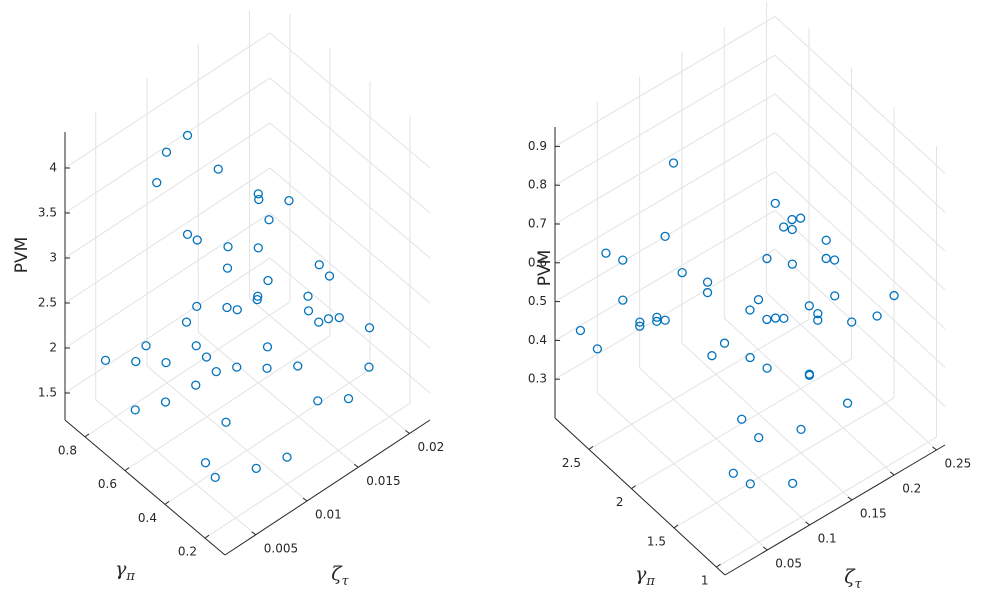 Image resolution: width=985 pixels, height=596 pixels. What do you see at coordinates (537, 262) in the screenshot?
I see `z-tick-label: 0.6` at bounding box center [537, 262].